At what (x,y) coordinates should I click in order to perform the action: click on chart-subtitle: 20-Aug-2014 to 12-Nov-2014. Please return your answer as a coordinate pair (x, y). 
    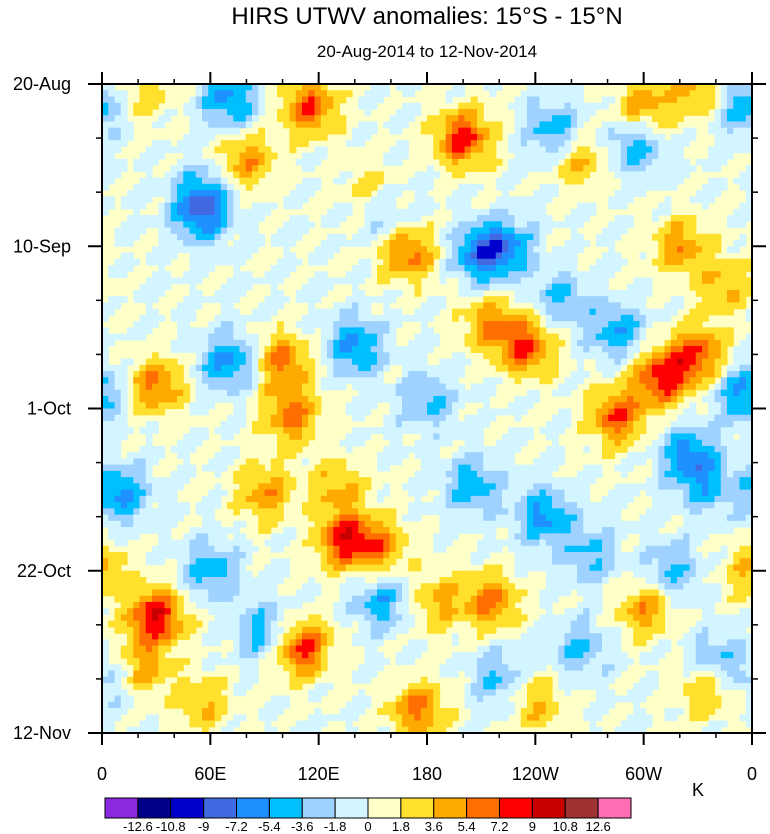
    Looking at the image, I should click on (427, 51).